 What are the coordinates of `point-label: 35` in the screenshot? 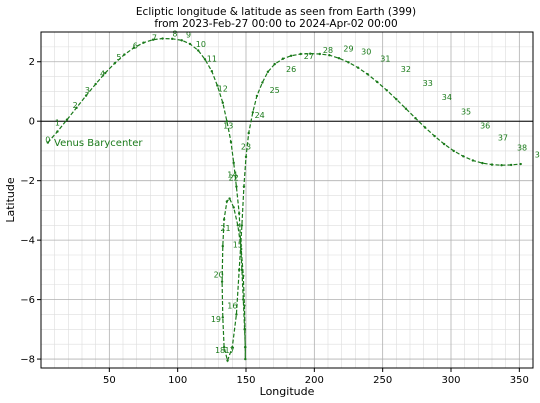 It's located at (466, 112).